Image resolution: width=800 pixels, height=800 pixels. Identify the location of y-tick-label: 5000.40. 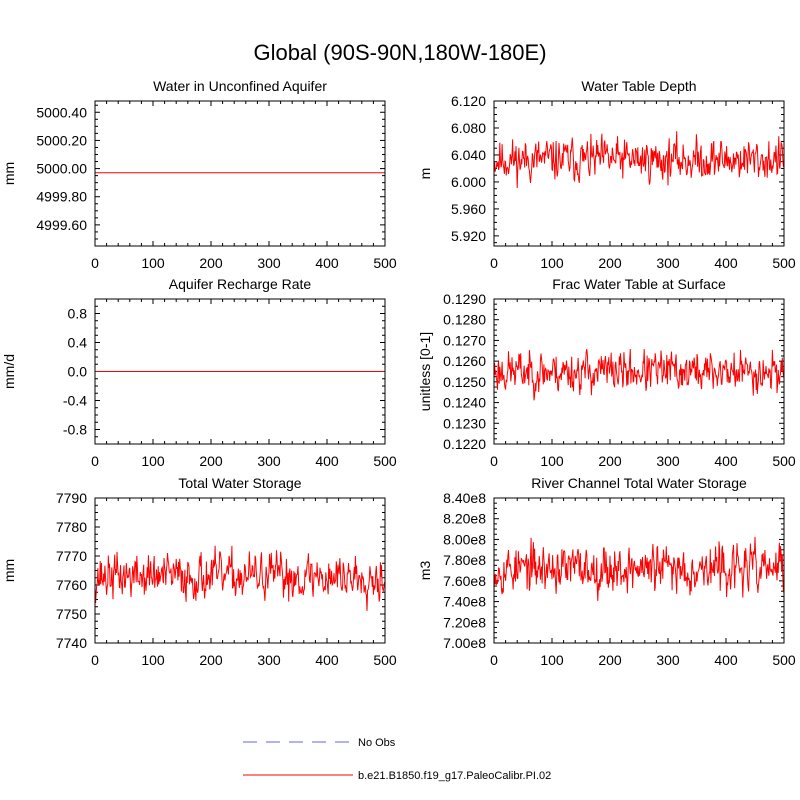
(61, 112).